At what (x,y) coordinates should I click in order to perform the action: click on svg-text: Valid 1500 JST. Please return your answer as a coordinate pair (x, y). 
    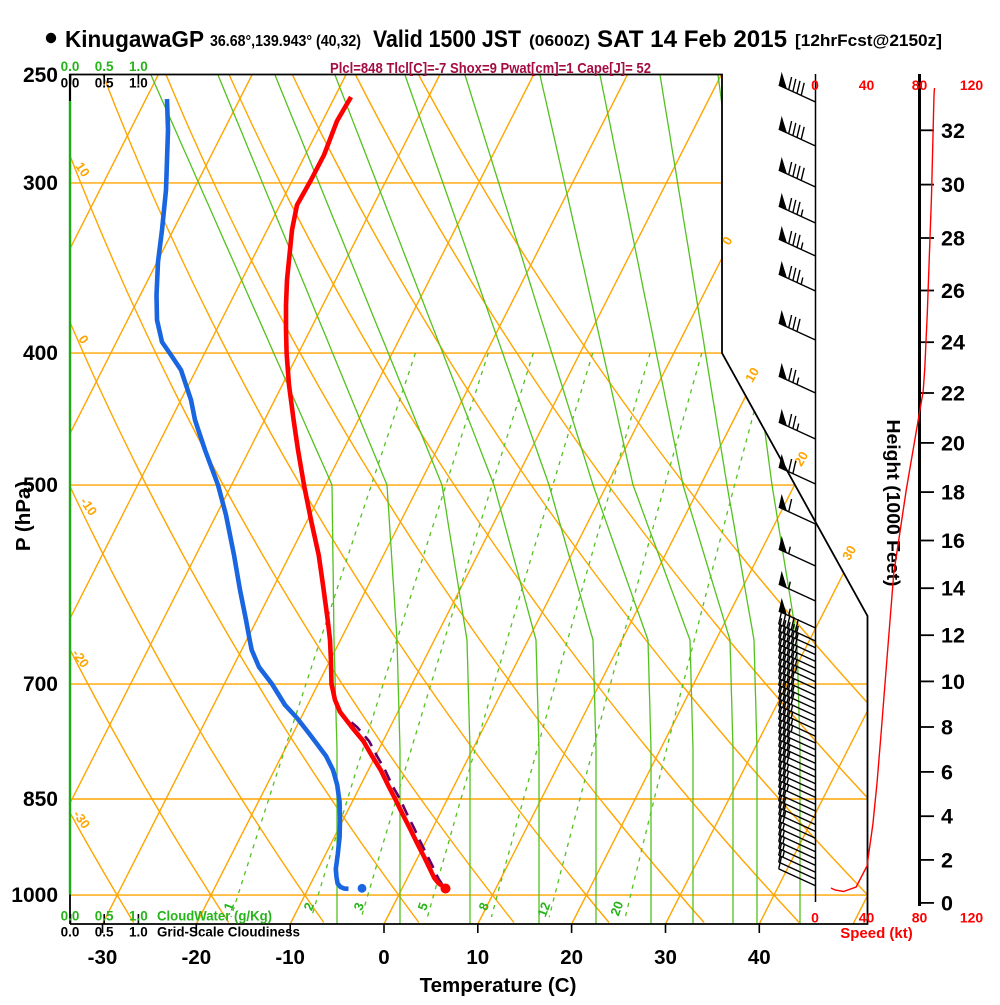
    Looking at the image, I should click on (447, 39).